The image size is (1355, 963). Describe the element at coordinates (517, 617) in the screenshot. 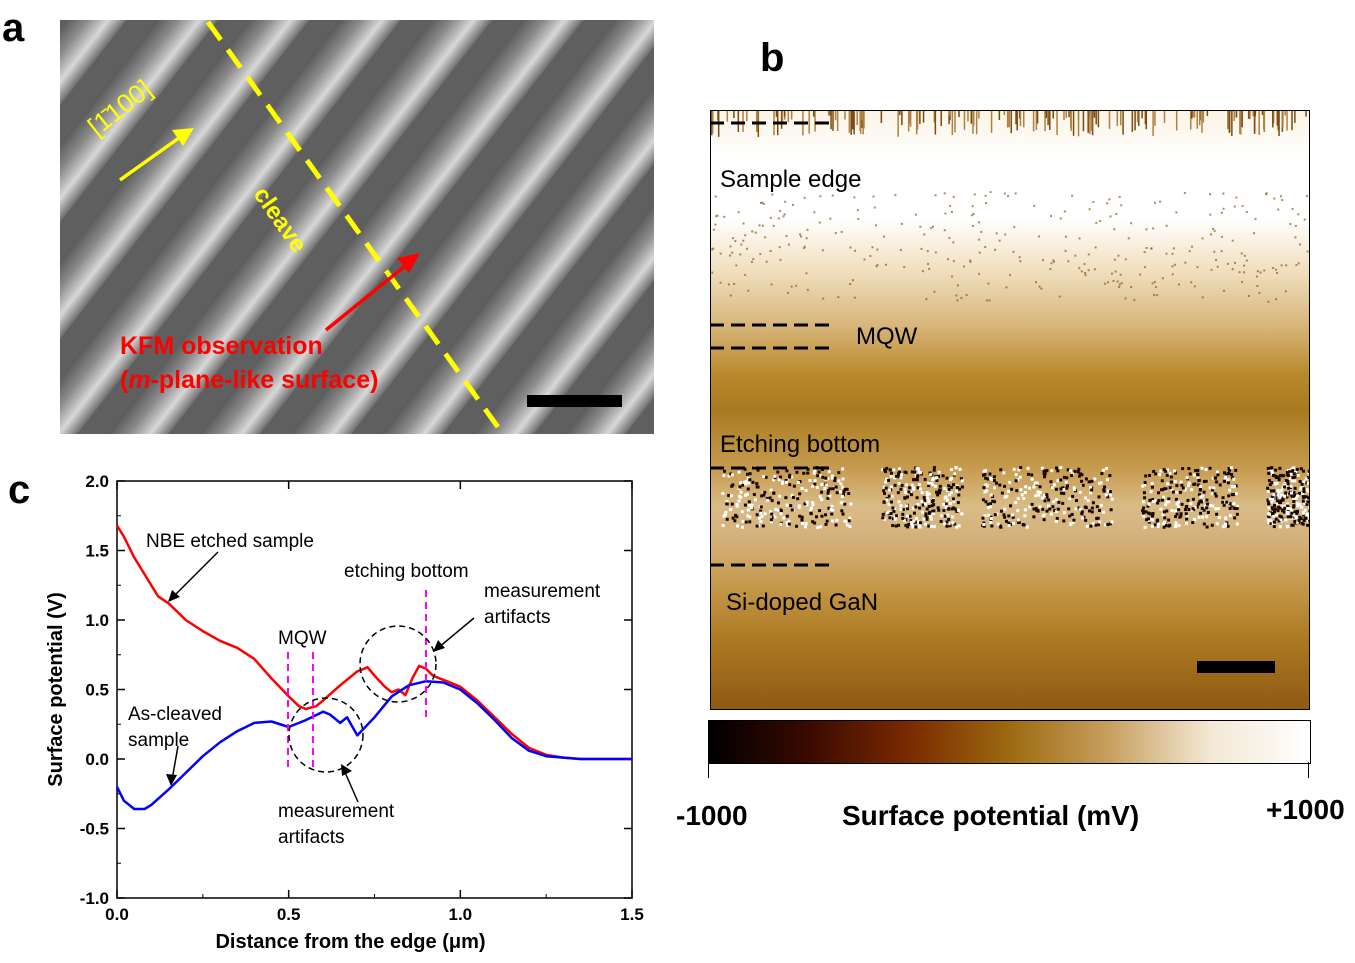

I see `annot-meas-top-2: artifacts` at that location.